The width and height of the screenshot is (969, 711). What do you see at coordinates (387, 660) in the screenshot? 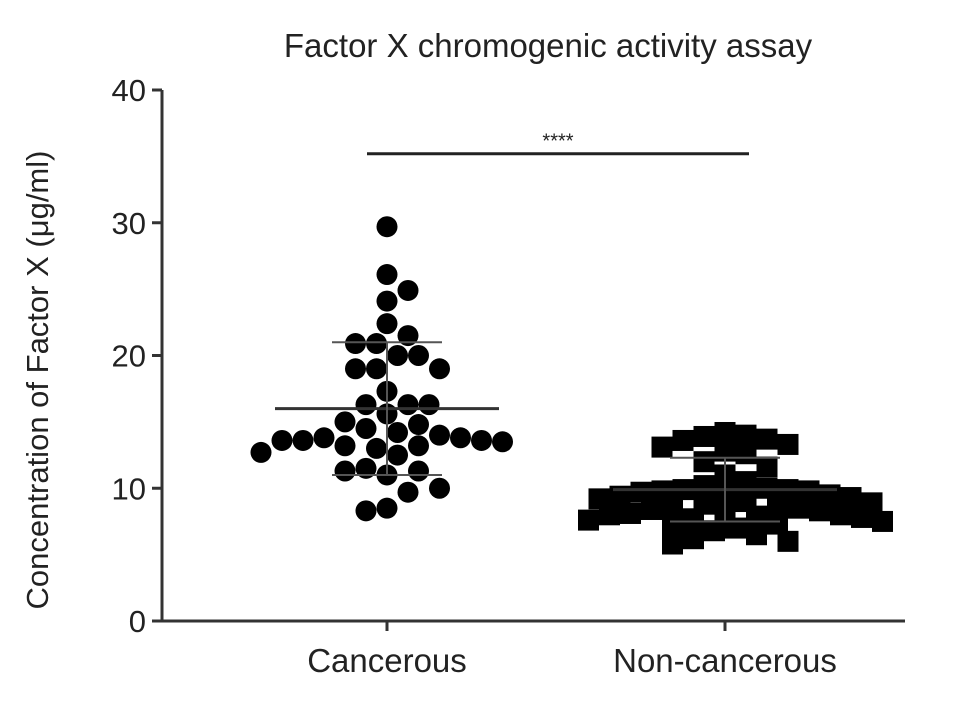
I see `x-tick-label: Cancerous` at bounding box center [387, 660].